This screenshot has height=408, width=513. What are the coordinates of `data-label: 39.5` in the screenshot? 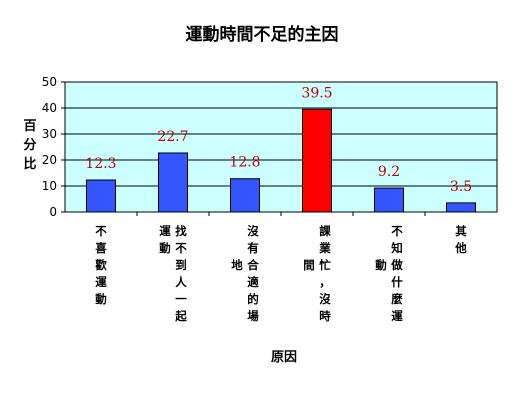 It's located at (316, 93).